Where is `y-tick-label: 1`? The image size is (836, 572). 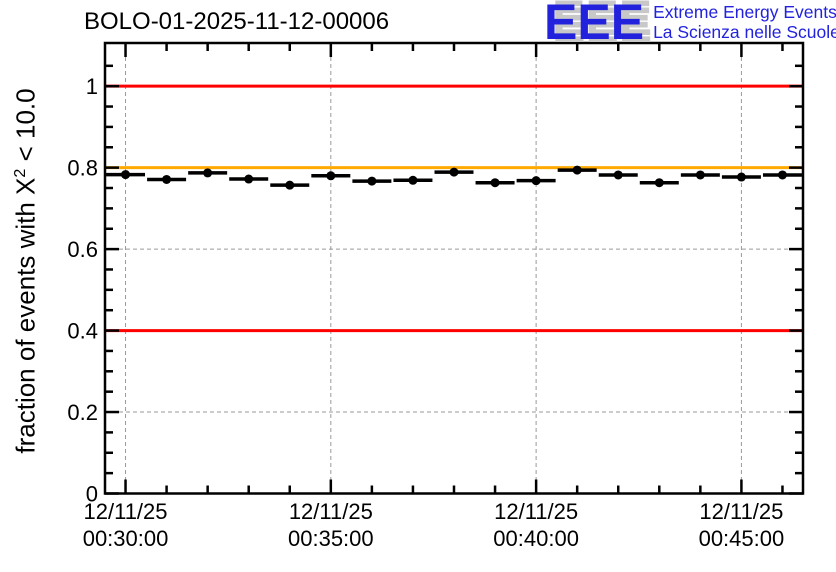 y-tick-label: 1 is located at coordinates (92, 86).